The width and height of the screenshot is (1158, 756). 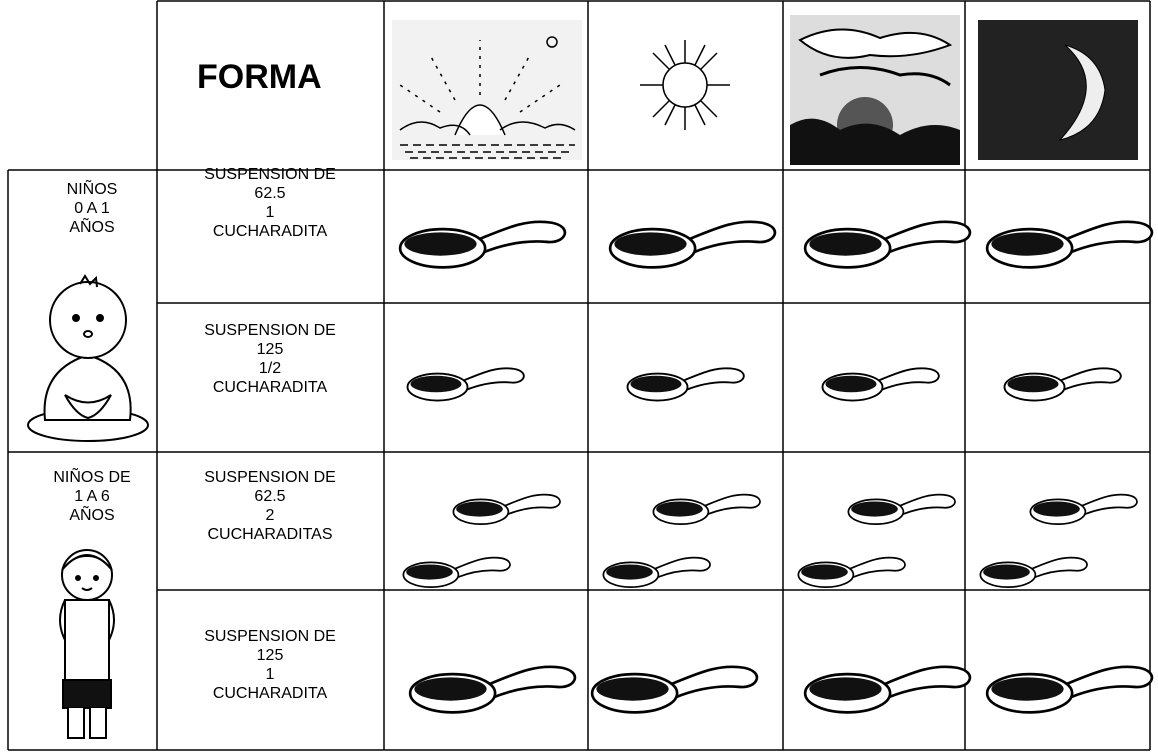 What do you see at coordinates (92, 208) in the screenshot?
I see `group-label: 0 A 1` at bounding box center [92, 208].